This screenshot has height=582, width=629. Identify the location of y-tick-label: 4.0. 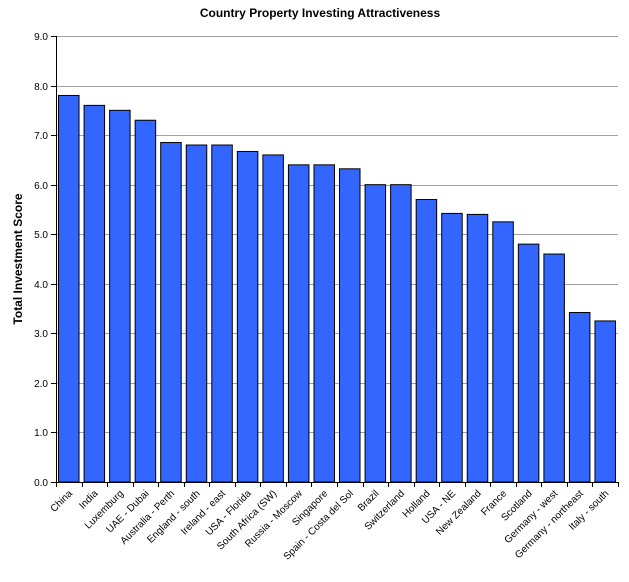
(41, 285).